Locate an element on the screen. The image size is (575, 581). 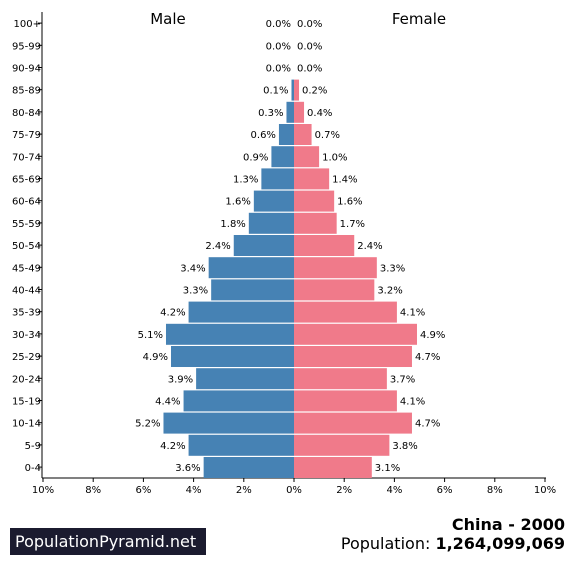
y-tick-label: 5-9 is located at coordinates (33, 446).